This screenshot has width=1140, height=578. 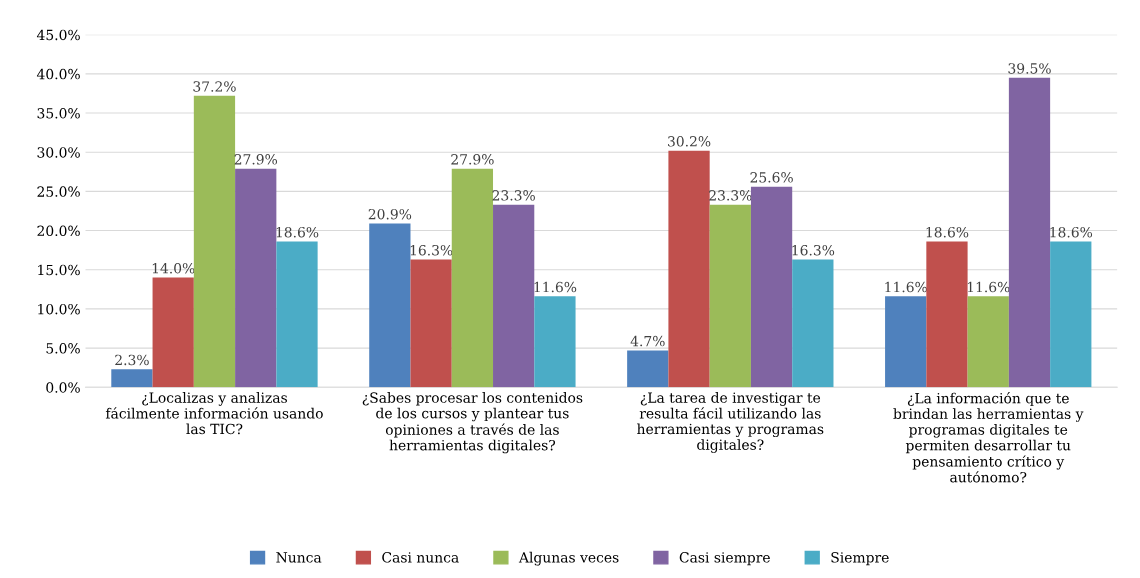 What do you see at coordinates (214, 413) in the screenshot?
I see `x-tick-label: ¿Localizas y analizas fácilmente información usando las TIC?` at bounding box center [214, 413].